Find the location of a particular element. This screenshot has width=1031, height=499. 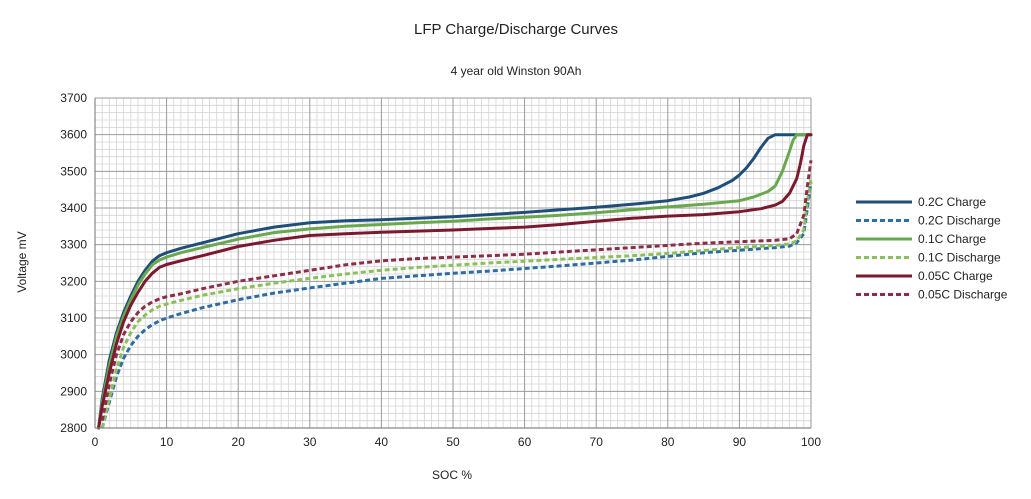

y-tick-label: 3100 is located at coordinates (73, 318).